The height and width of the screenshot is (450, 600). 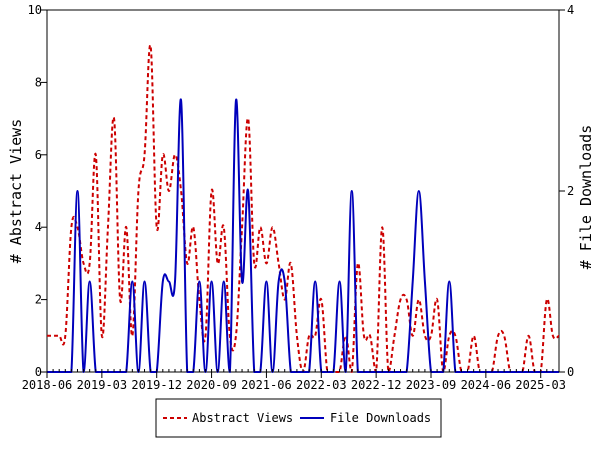 What do you see at coordinates (211, 385) in the screenshot?
I see `x-tick-label: 2020-09` at bounding box center [211, 385].